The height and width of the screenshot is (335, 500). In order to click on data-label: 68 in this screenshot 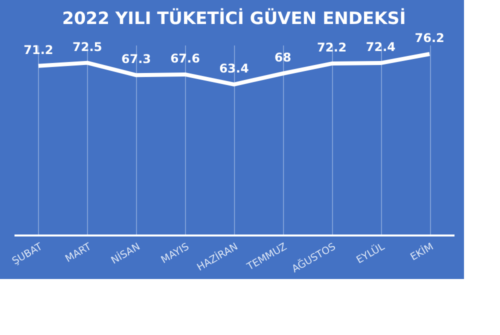, I will do `click(283, 57)`.